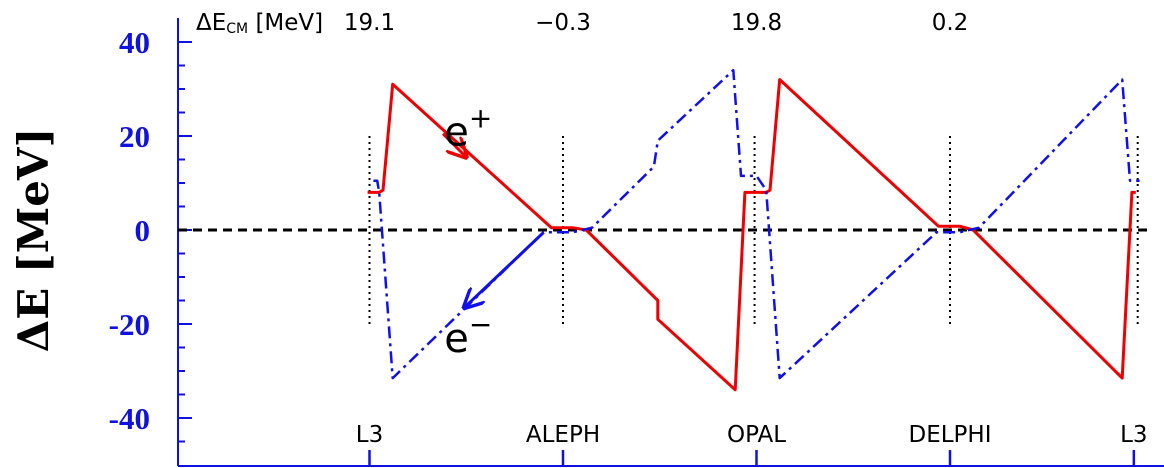 The image size is (1164, 468). I want to click on electron-label: e−, so click(468, 335).